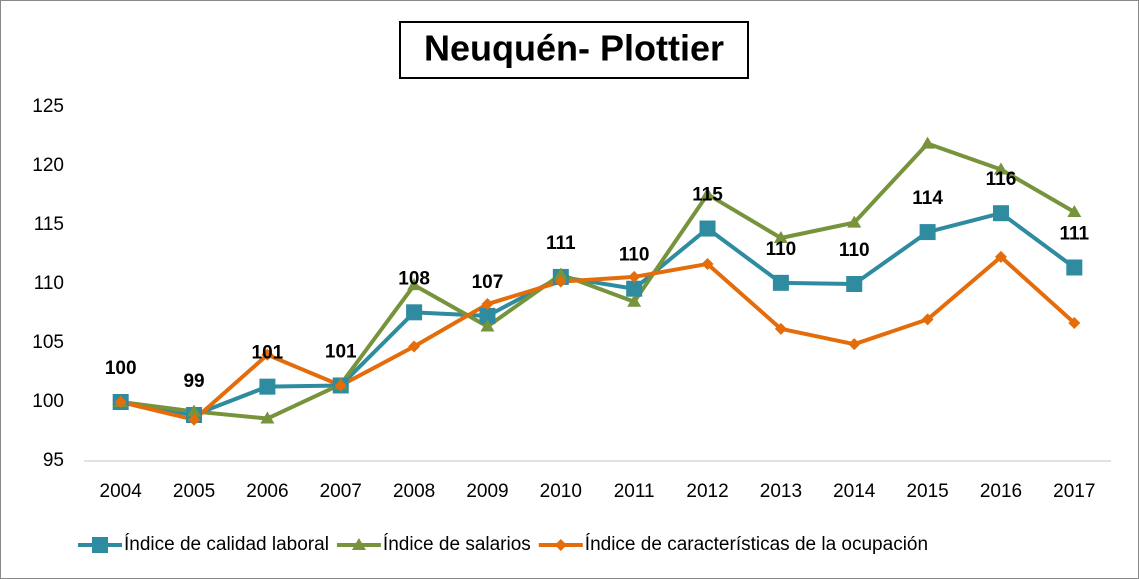 This screenshot has height=579, width=1139. Describe the element at coordinates (1001, 179) in the screenshot. I see `data-label: 116` at that location.